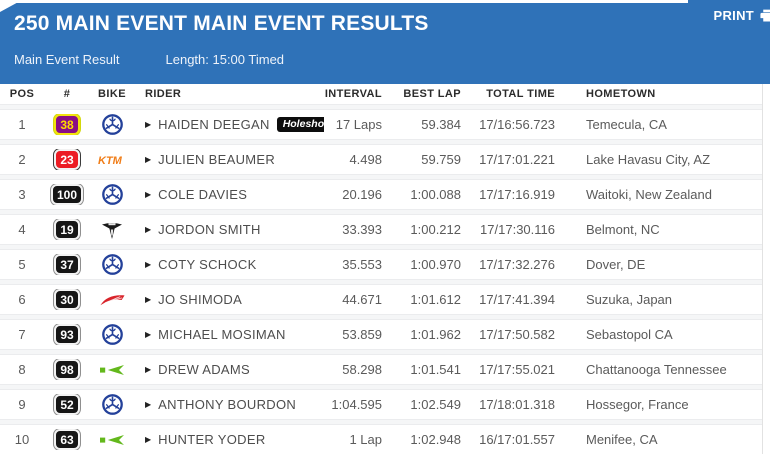  I want to click on rider-cell: ▶ JULIEN BEAUMER, so click(229, 159).